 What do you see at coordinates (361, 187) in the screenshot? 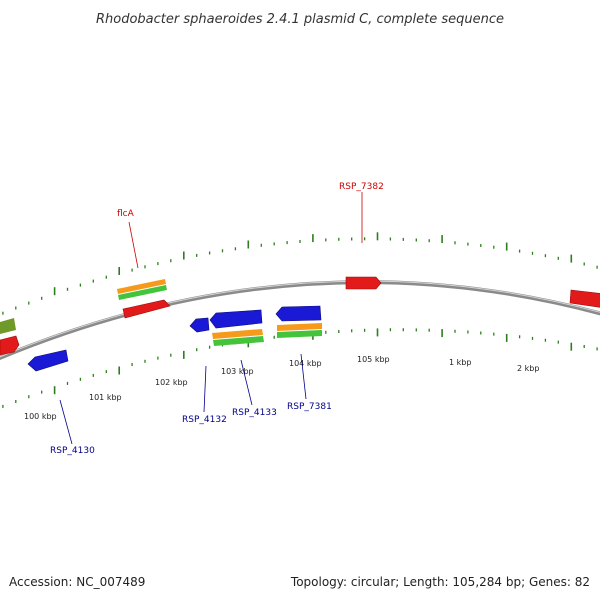
I see `gene-label-RSP_7382: RSP_7382` at bounding box center [361, 187].